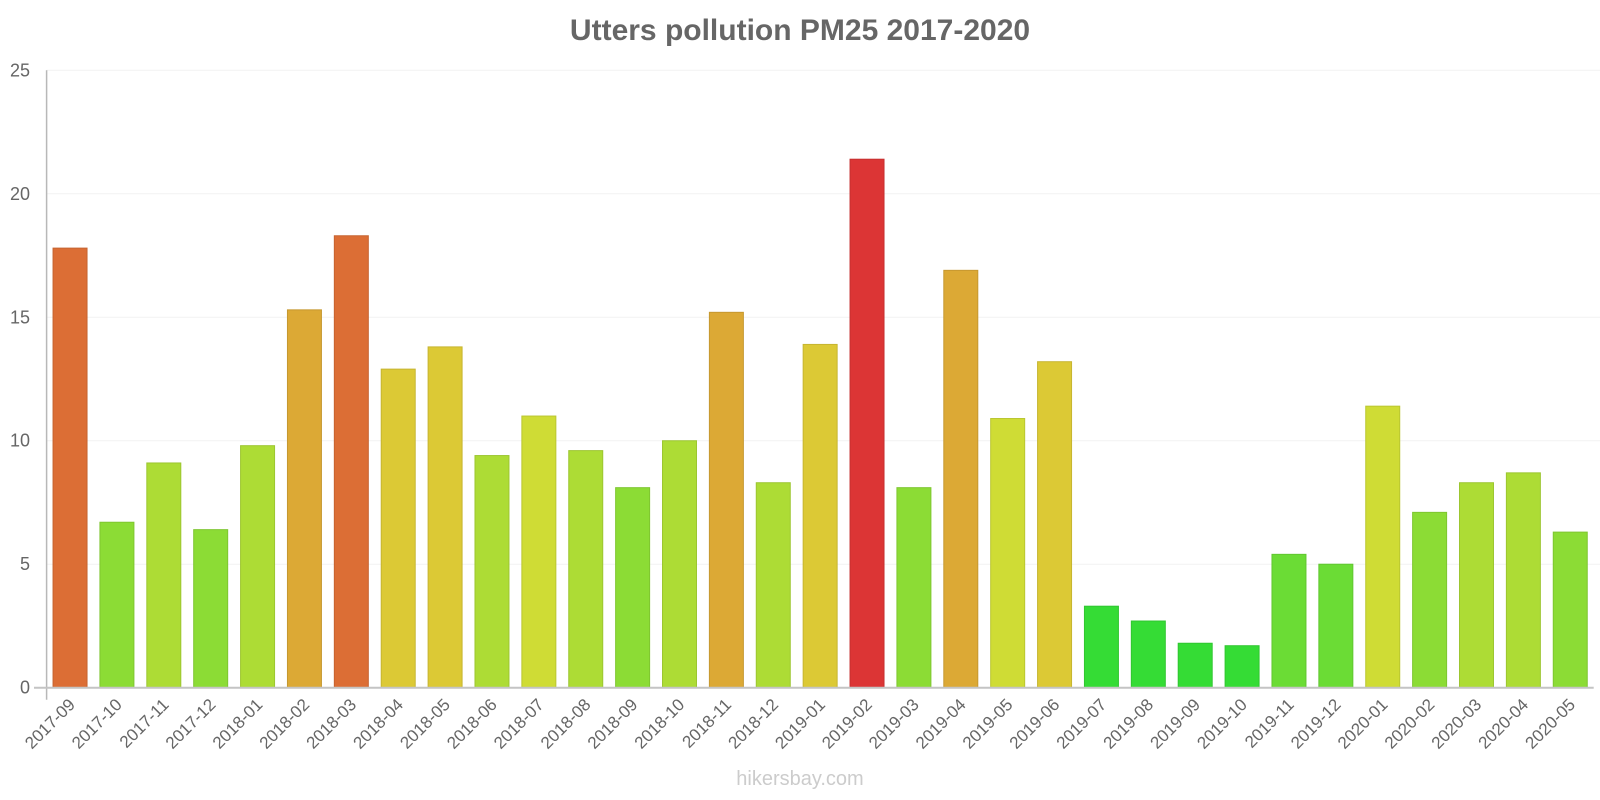 The width and height of the screenshot is (1600, 800). What do you see at coordinates (1035, 724) in the screenshot?
I see `x-tick-label: 2019-06` at bounding box center [1035, 724].